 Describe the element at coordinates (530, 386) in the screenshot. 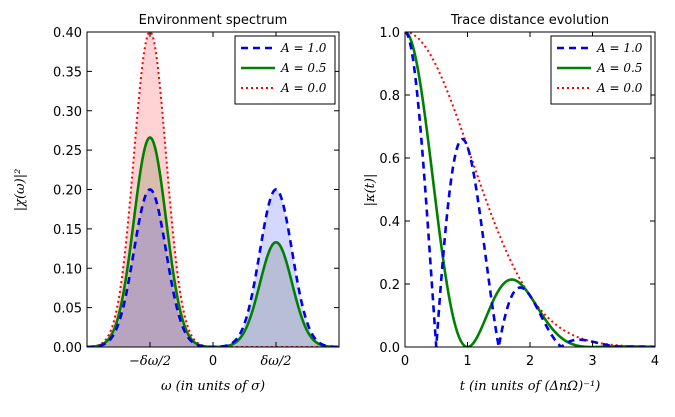

I see `trace-xlabel: t (in units of (ΔnΩ)⁻¹)` at that location.